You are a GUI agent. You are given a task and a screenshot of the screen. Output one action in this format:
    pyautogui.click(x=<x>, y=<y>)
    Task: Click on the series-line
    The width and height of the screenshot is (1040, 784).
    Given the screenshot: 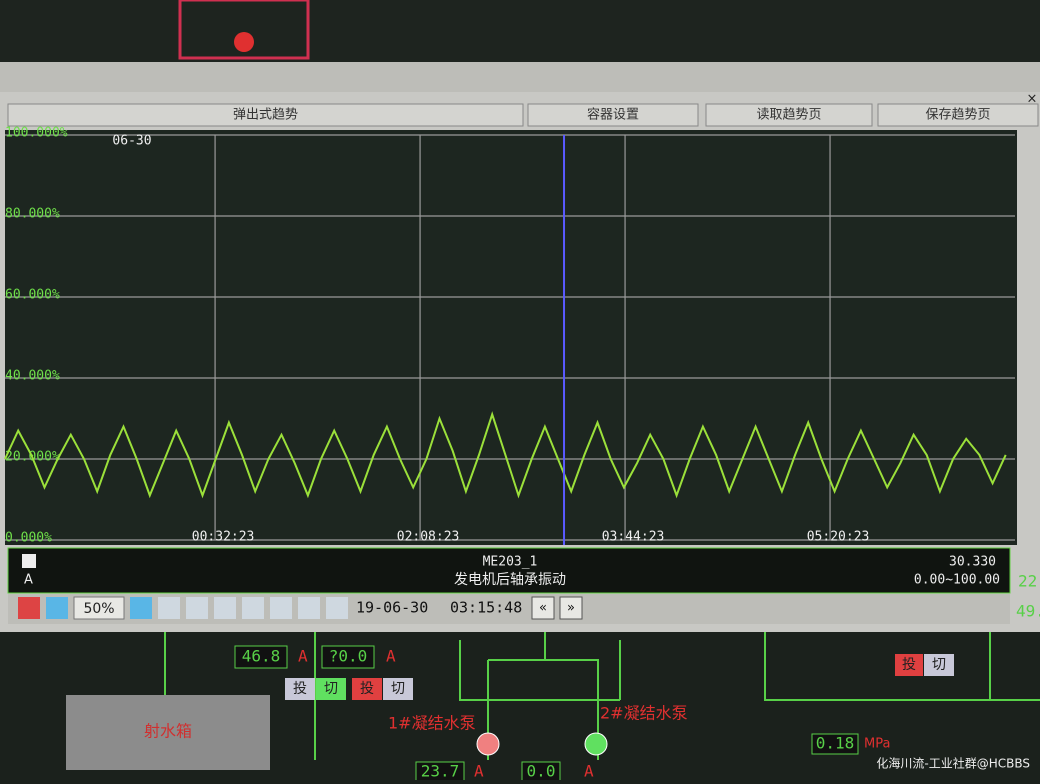 What is the action you would take?
    pyautogui.click(x=505, y=455)
    